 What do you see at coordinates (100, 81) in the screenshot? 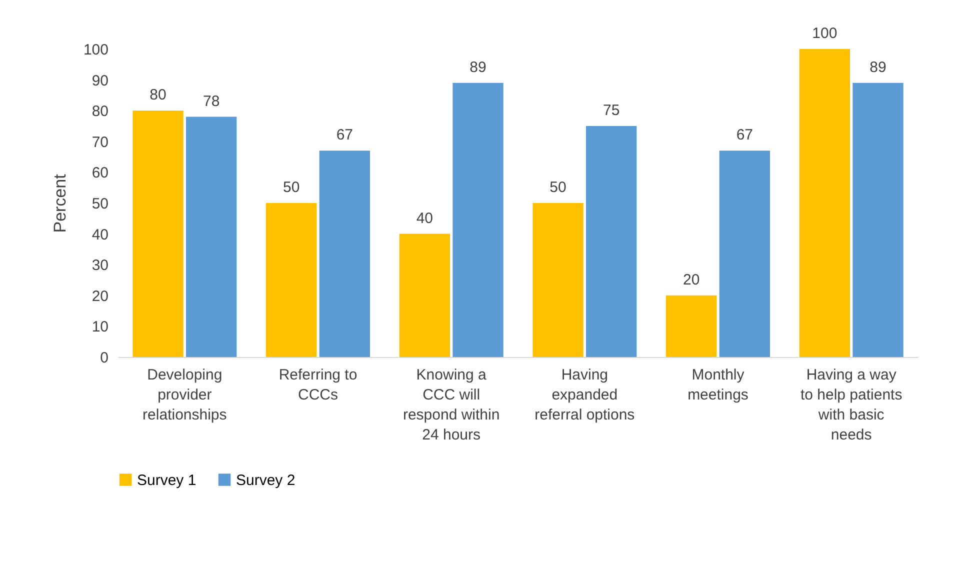
I see `y-tick-label: 90` at bounding box center [100, 81].